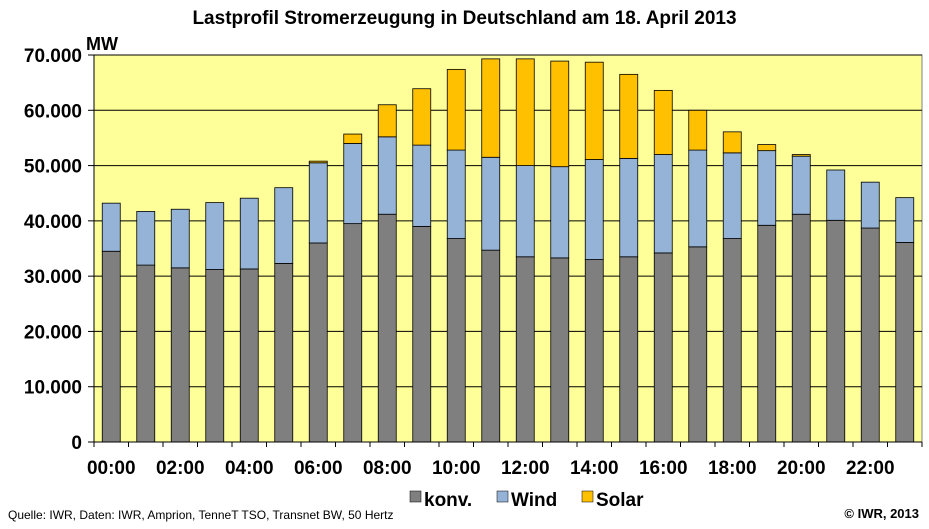 The height and width of the screenshot is (529, 929). What do you see at coordinates (53, 167) in the screenshot?
I see `y-tick-label: 50.000` at bounding box center [53, 167].